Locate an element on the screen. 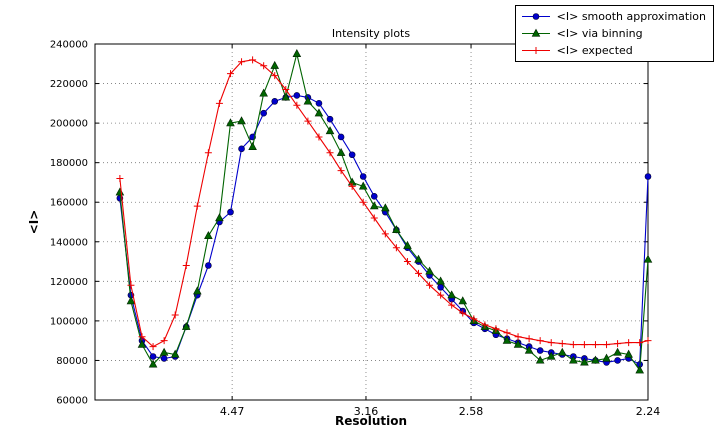 The width and height of the screenshot is (720, 444). x-axis-label: Resolution is located at coordinates (371, 421).